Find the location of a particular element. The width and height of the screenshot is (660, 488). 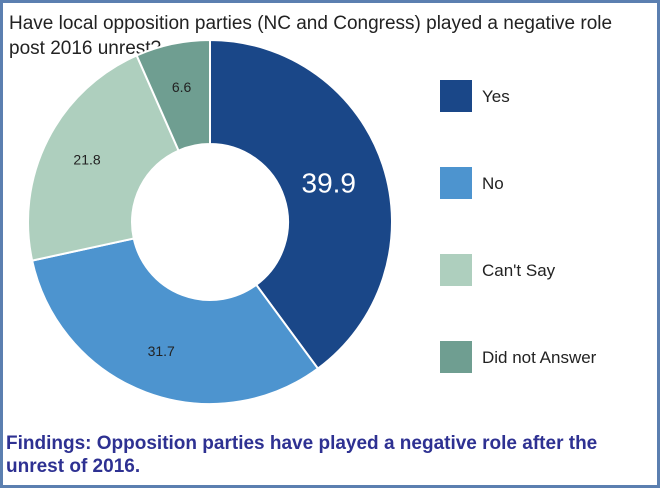

slice-did-not-answer is located at coordinates (173, 95).